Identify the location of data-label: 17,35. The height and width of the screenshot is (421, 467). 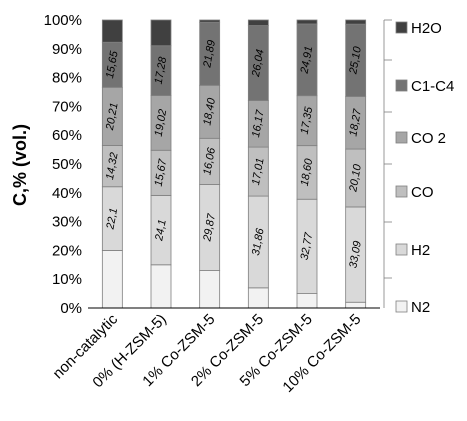
(307, 120).